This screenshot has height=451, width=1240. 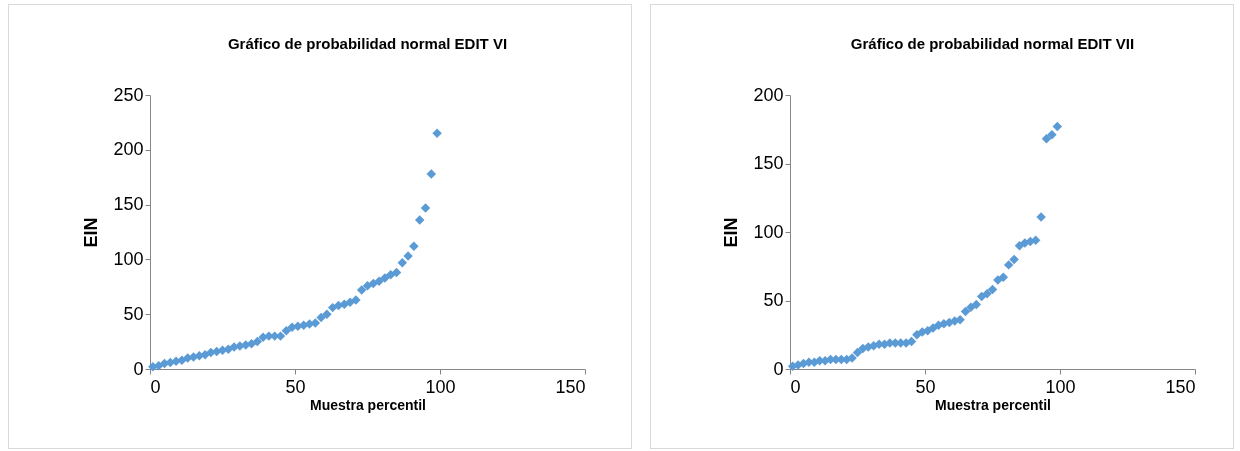 What do you see at coordinates (367, 43) in the screenshot?
I see `chart-title: Gráfico de probabilidad normal EDIT VI` at bounding box center [367, 43].